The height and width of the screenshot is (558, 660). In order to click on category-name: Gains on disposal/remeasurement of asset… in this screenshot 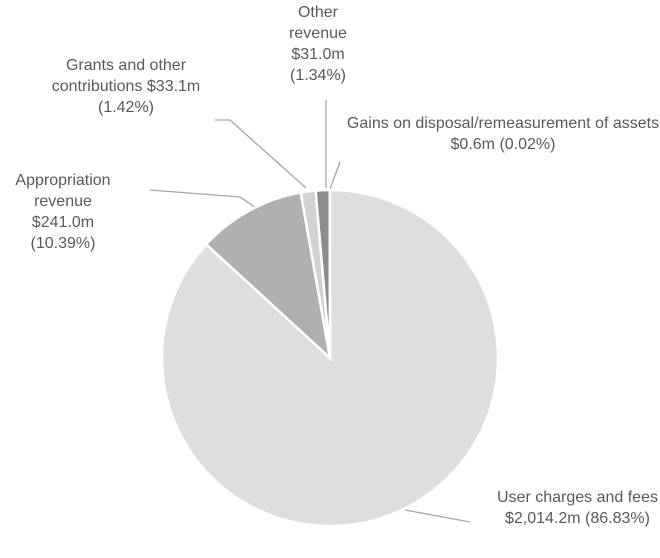, I will do `click(503, 123)`.